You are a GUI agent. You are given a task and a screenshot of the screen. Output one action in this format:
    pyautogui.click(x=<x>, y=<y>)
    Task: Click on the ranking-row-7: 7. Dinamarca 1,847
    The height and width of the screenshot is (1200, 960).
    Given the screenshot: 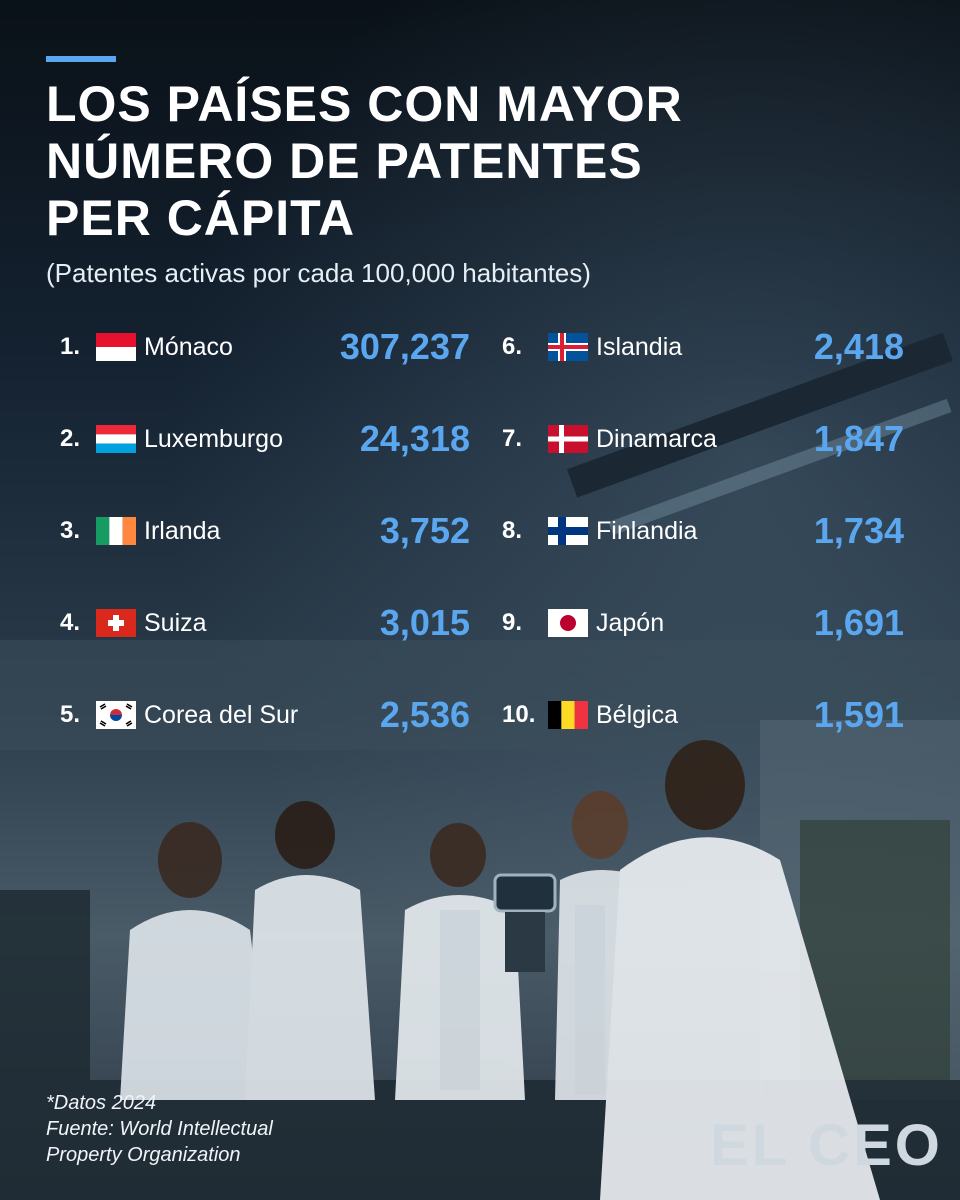 What is the action you would take?
    pyautogui.click(x=703, y=439)
    